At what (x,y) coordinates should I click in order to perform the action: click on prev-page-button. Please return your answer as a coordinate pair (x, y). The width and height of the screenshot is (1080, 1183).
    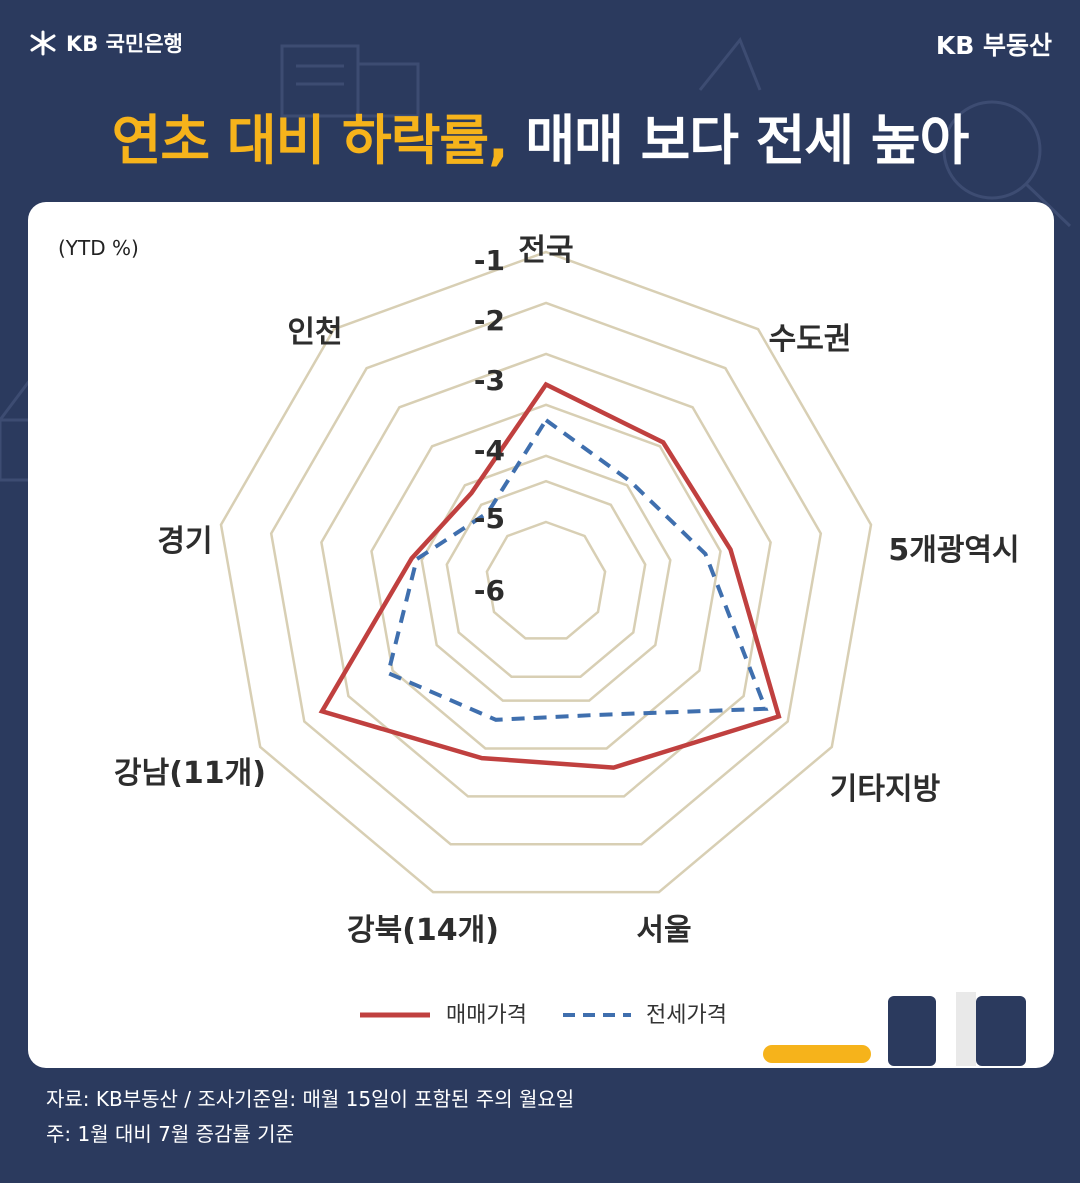
    Looking at the image, I should click on (912, 1031).